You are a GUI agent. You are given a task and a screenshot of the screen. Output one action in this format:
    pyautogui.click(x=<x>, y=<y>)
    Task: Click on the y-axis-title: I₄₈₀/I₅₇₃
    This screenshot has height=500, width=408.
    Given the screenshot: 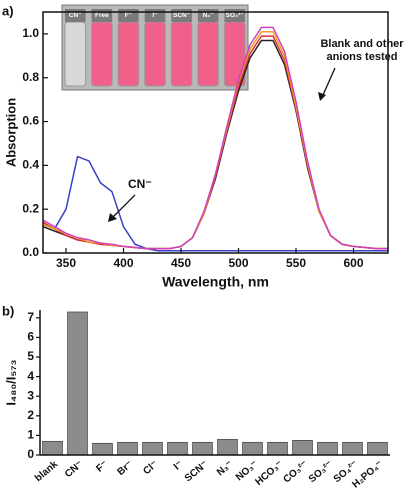 What is the action you would take?
    pyautogui.click(x=10, y=382)
    